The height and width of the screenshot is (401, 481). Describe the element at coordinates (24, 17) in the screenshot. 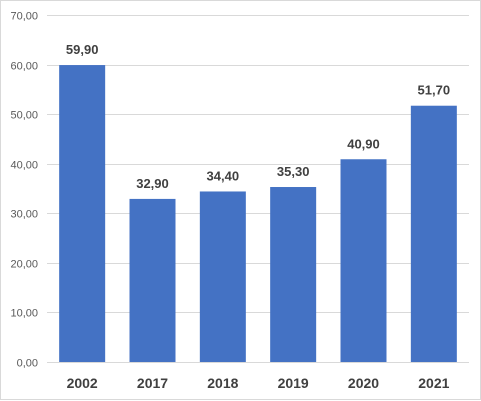

I see `y-tick-label: 70,00` at that location.